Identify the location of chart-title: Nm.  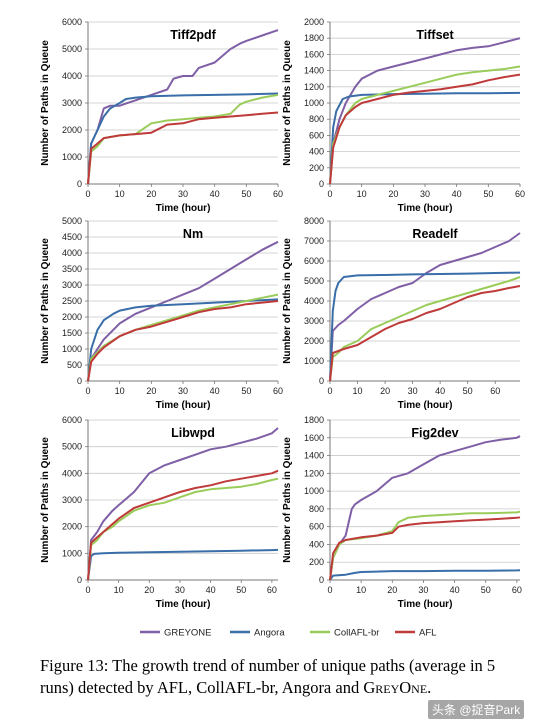
(193, 234).